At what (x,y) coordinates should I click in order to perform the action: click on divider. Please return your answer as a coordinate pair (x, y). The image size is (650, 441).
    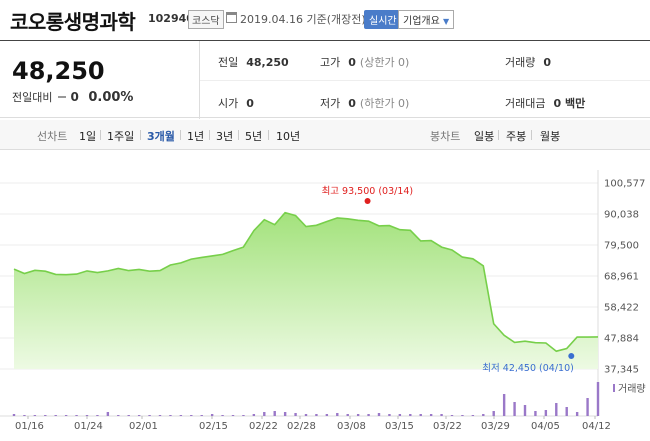
    Looking at the image, I should click on (425, 80).